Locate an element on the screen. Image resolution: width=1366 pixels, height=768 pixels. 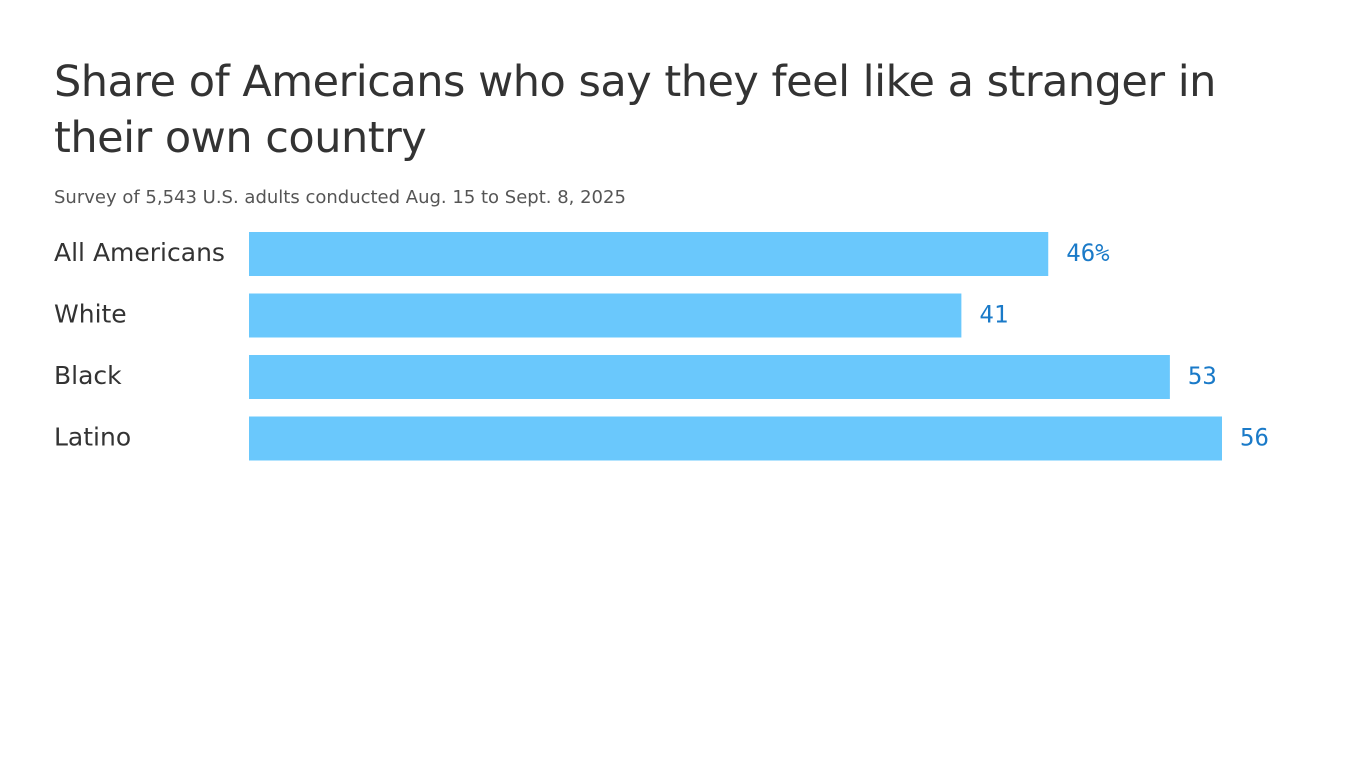
category-label: White is located at coordinates (90, 314).